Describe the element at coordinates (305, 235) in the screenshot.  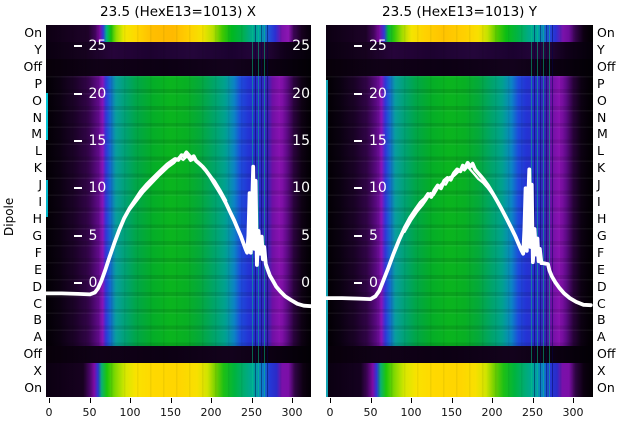
I see `inner-y-tick-right: 5` at that location.